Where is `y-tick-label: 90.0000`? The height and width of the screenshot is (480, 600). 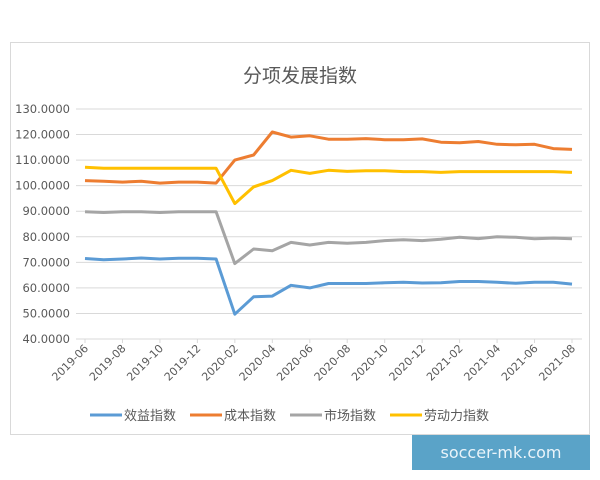 y-tick-label: 90.0000 is located at coordinates (46, 211).